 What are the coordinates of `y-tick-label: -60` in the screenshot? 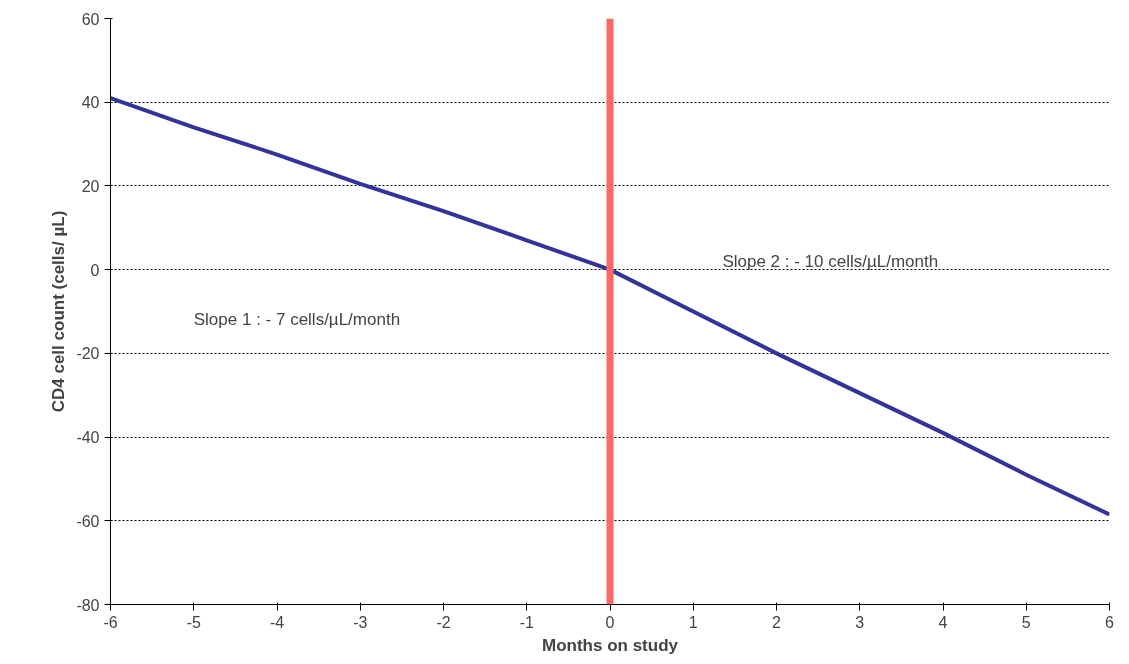 It's located at (88, 521).